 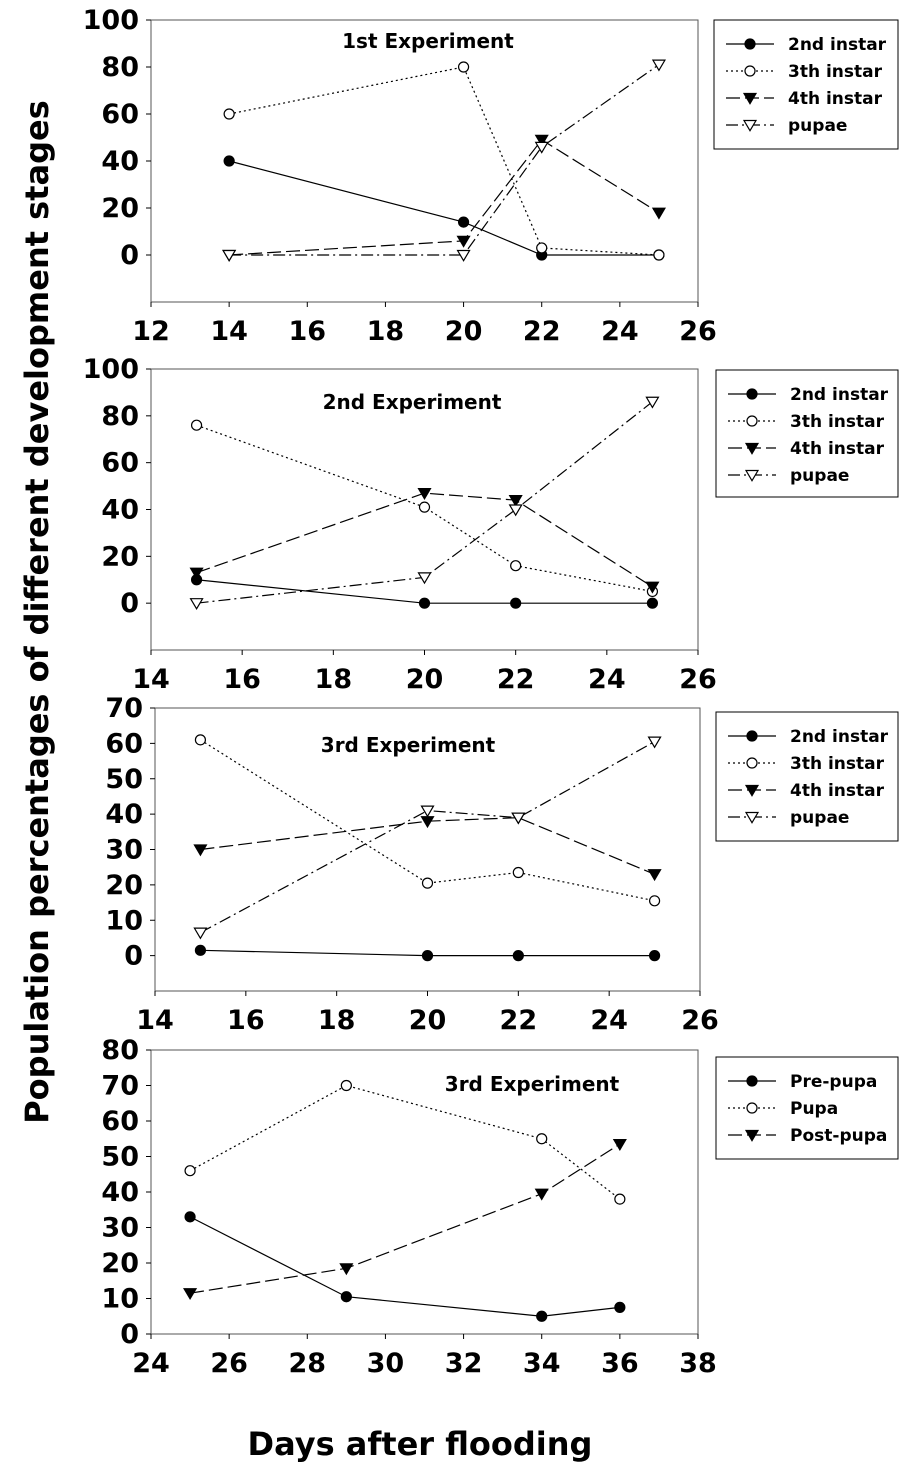 I want to click on x-tick-label: 34, so click(x=542, y=1363).